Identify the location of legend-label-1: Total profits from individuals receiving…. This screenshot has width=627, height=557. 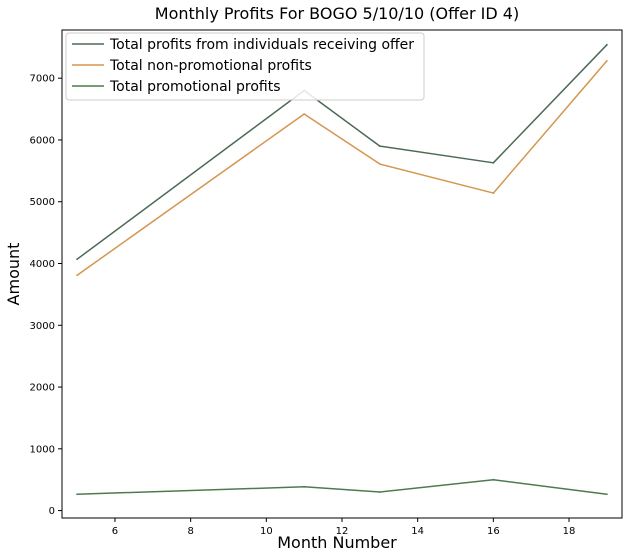
(261, 45).